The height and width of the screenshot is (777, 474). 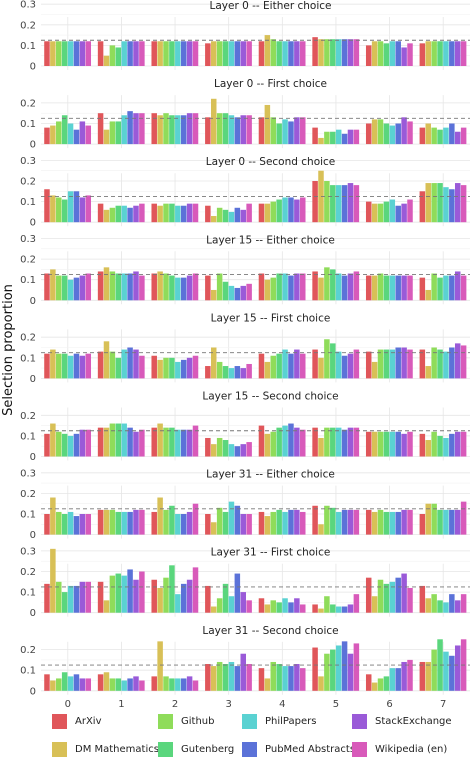 I want to click on legend-label: PhilPapers, so click(x=291, y=721).